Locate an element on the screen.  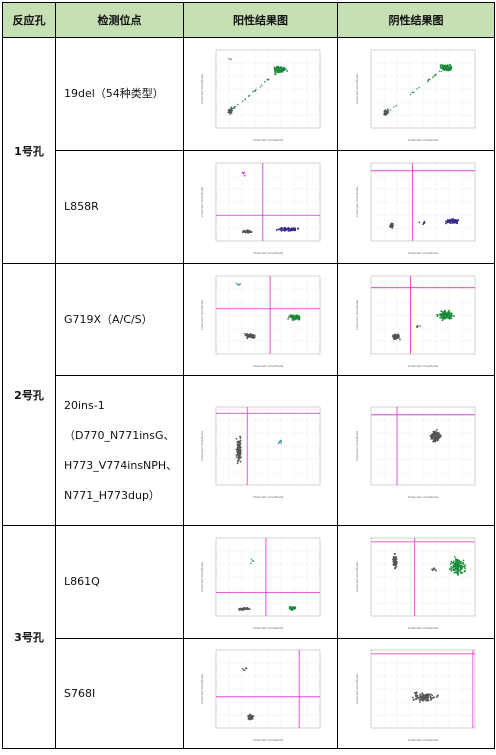
site-l861q: L861Q is located at coordinates (119, 582).